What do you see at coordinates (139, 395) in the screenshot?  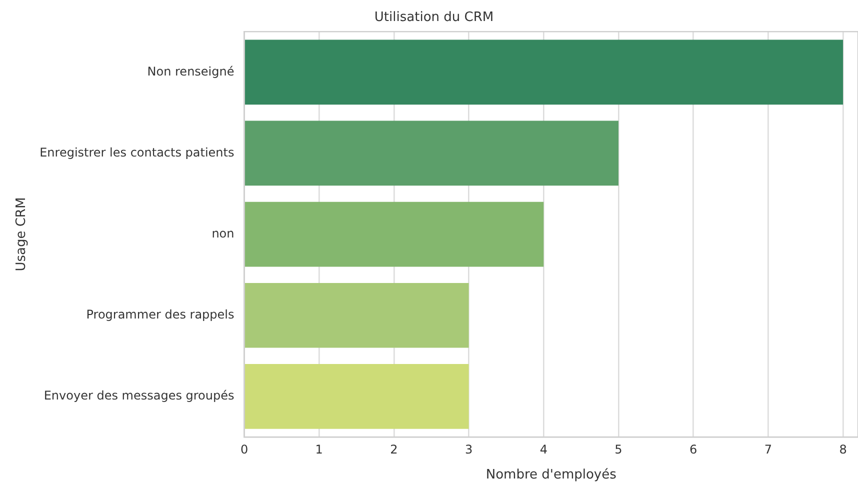 I see `y-tick-label: Envoyer des messages groupés` at bounding box center [139, 395].